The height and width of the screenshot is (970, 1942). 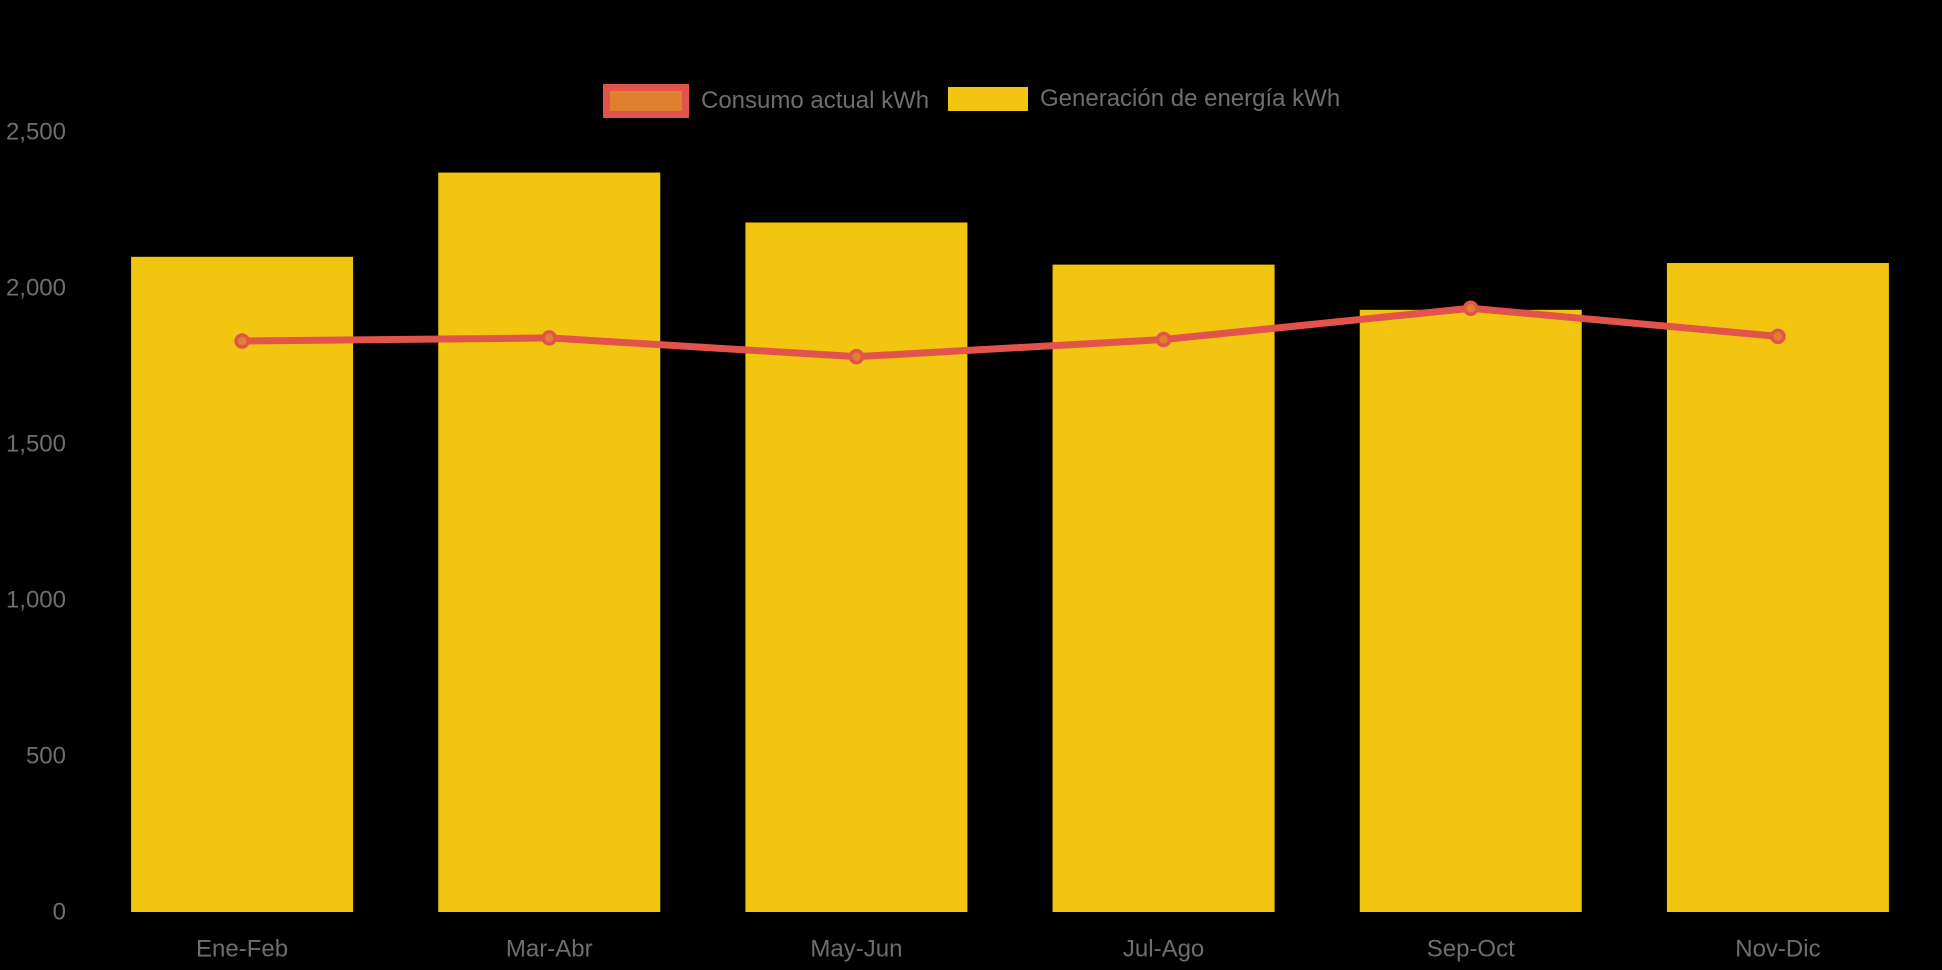 I want to click on x-axis-label-mar-abr: Mar-Abr, so click(x=549, y=949).